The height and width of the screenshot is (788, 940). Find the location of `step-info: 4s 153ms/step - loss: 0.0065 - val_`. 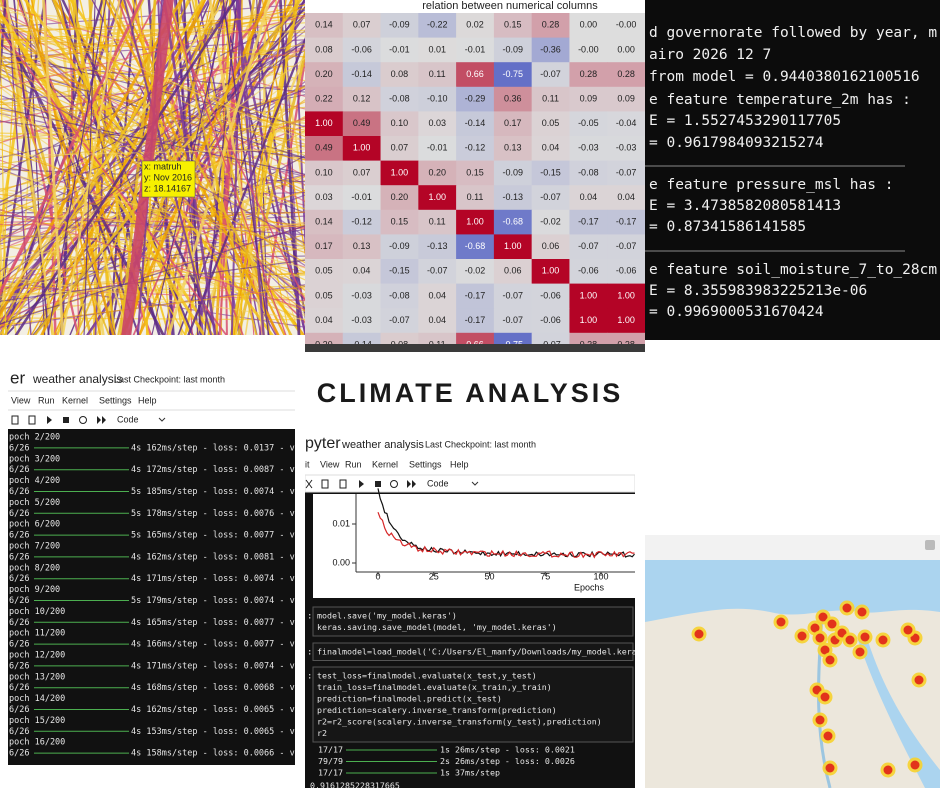

step-info: 4s 153ms/step - loss: 0.0065 - val_ is located at coordinates (221, 732).